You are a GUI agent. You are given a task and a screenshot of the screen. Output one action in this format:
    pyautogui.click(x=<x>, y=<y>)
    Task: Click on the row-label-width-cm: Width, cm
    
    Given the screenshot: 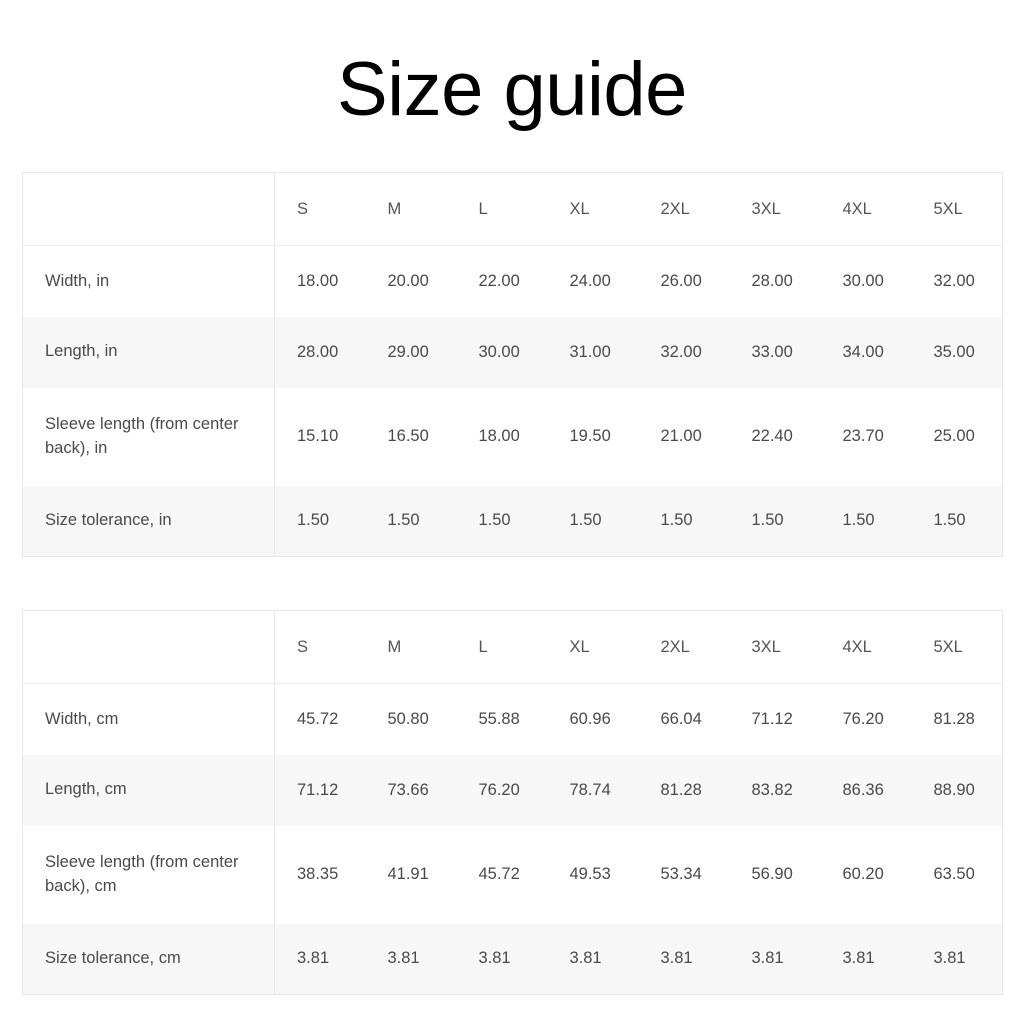 What is the action you would take?
    pyautogui.click(x=148, y=719)
    